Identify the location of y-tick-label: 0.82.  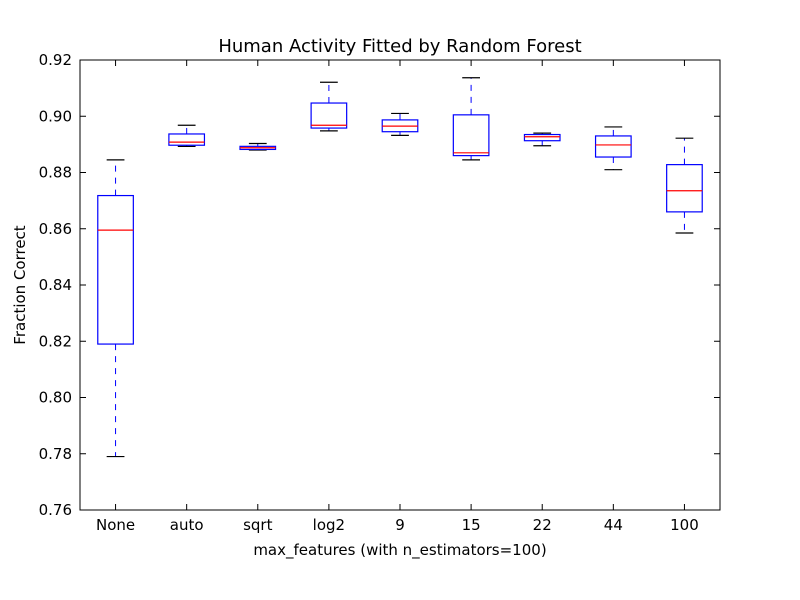
(55, 341).